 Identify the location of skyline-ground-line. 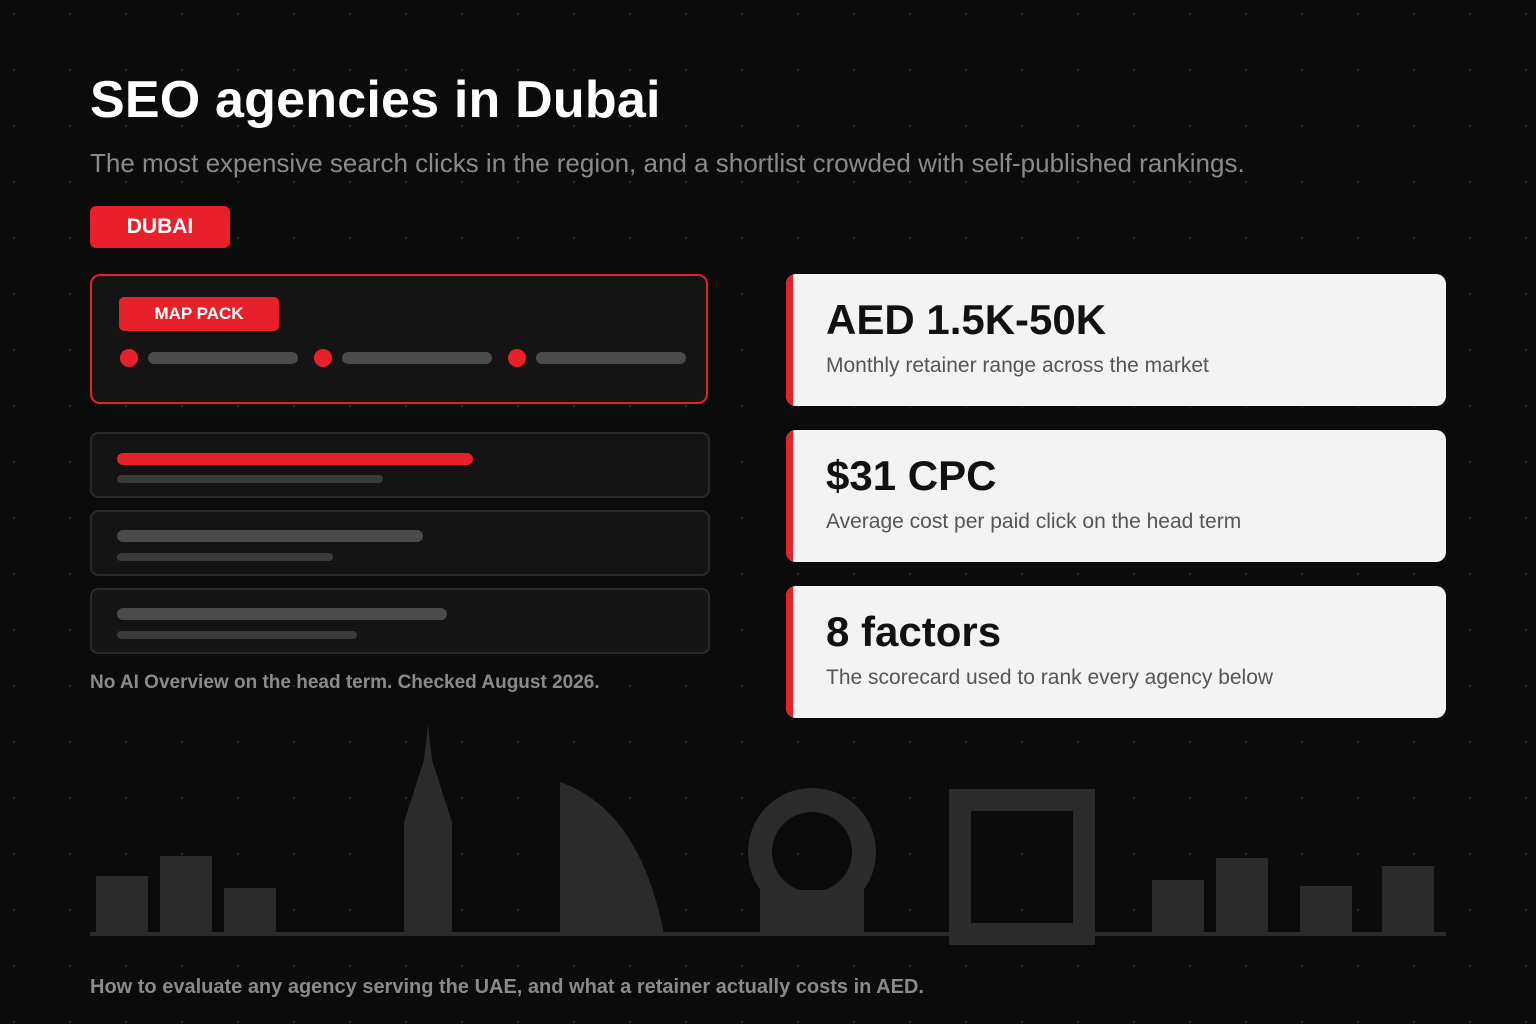
(768, 934).